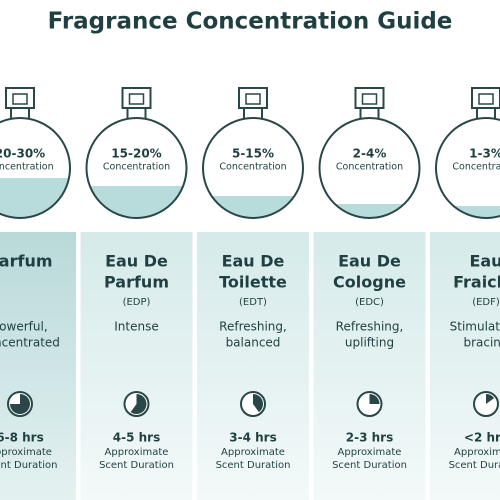 The image size is (500, 500). What do you see at coordinates (252, 438) in the screenshot?
I see `duration: 3-4 hrs` at bounding box center [252, 438].